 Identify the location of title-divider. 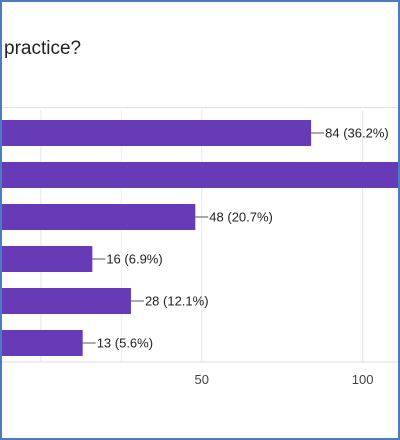
(200, 107).